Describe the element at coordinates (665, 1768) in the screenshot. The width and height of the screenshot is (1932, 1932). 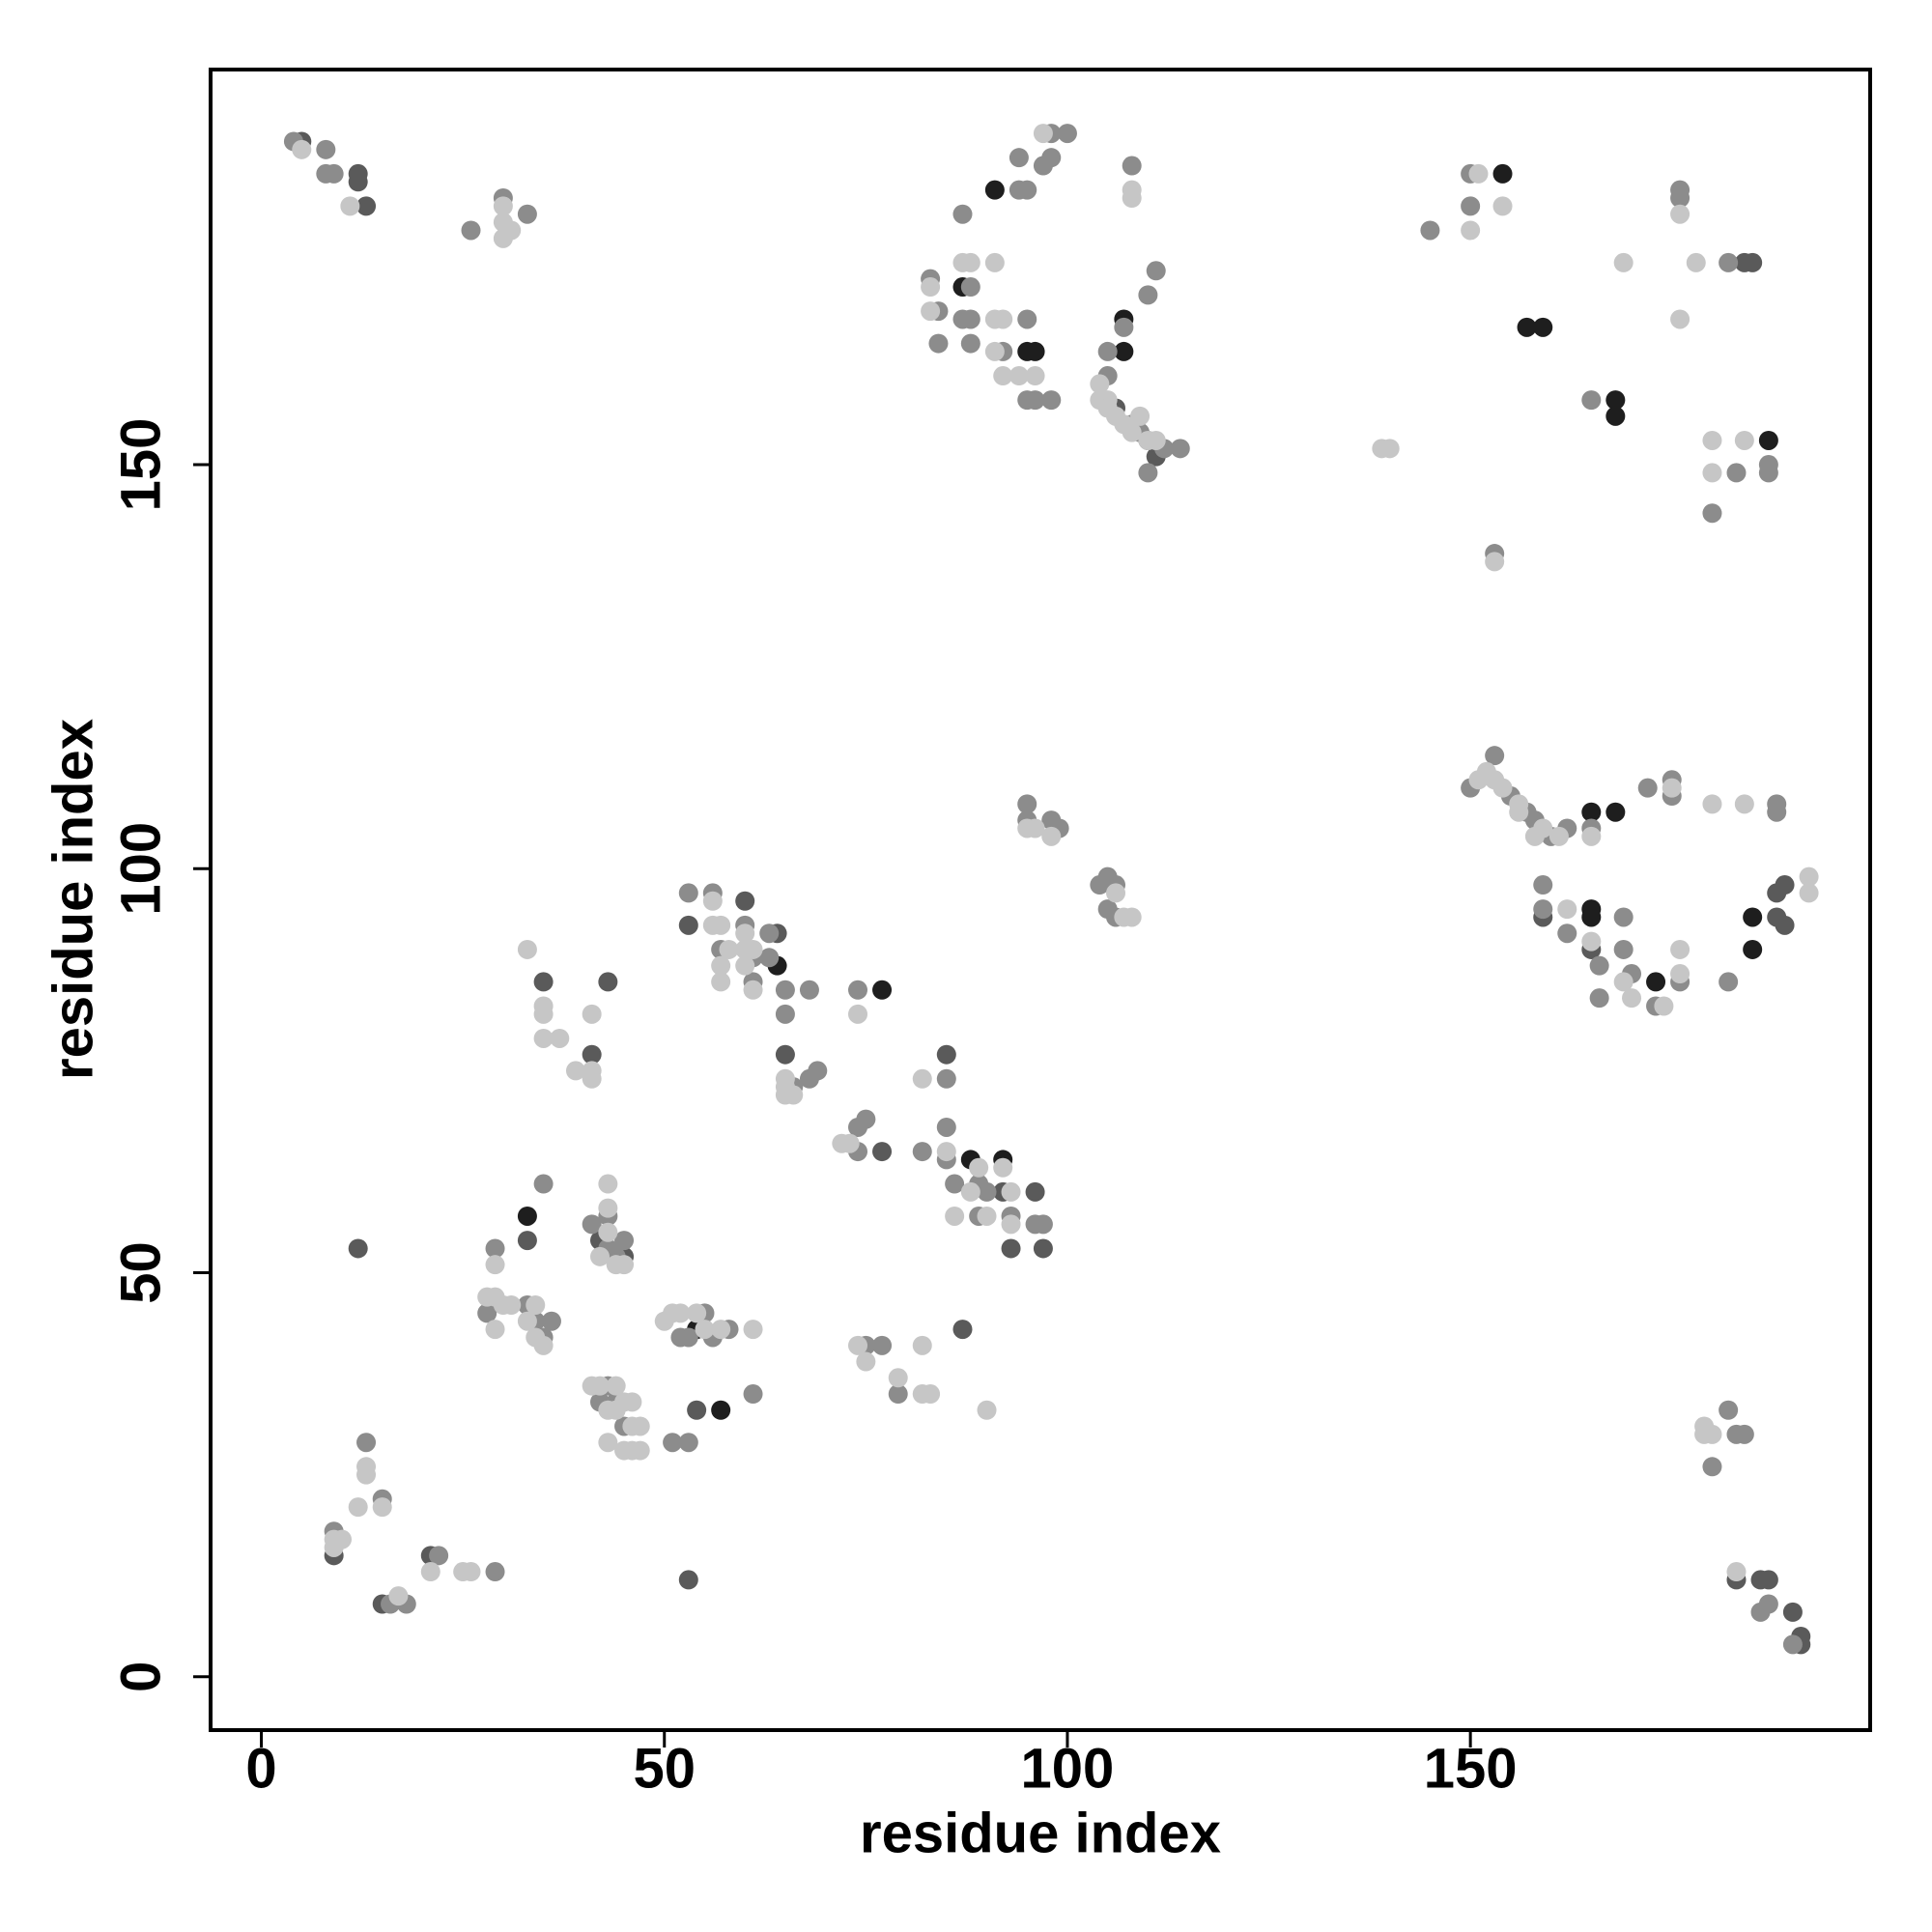
I see `x-tick-label: 50` at that location.